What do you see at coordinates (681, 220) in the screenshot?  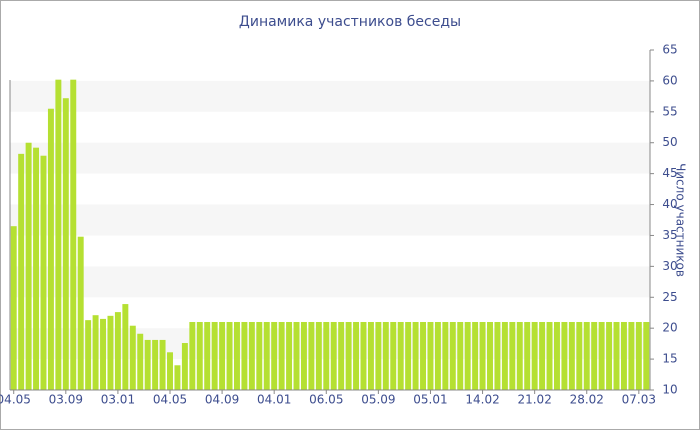 I see `y-axis-label: Число участников` at bounding box center [681, 220].